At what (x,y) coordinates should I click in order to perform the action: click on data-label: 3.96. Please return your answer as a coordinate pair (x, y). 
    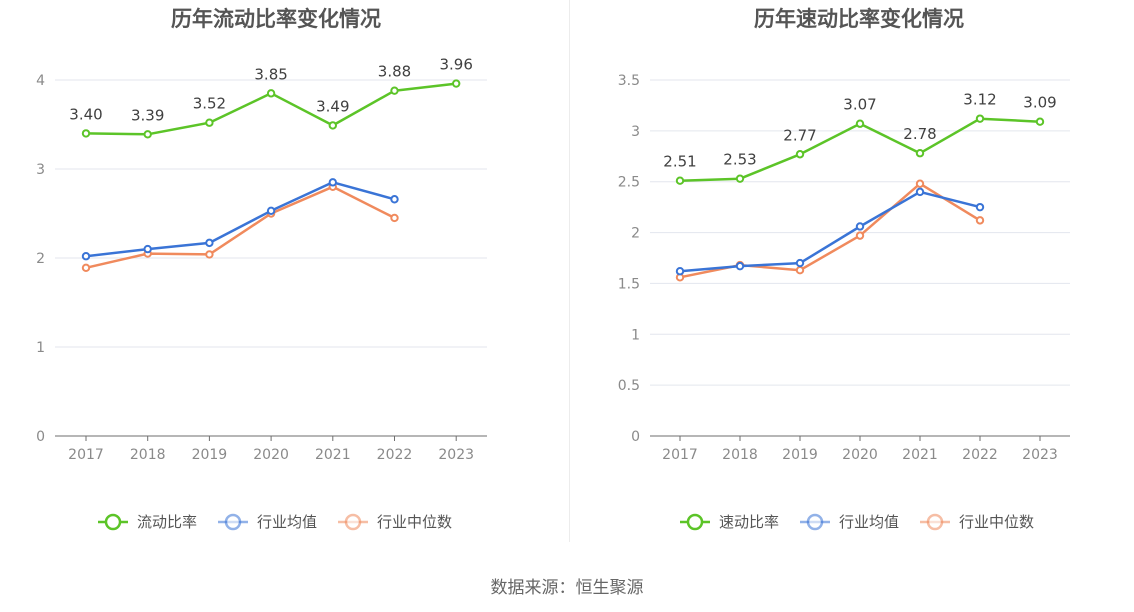
    Looking at the image, I should click on (455, 65).